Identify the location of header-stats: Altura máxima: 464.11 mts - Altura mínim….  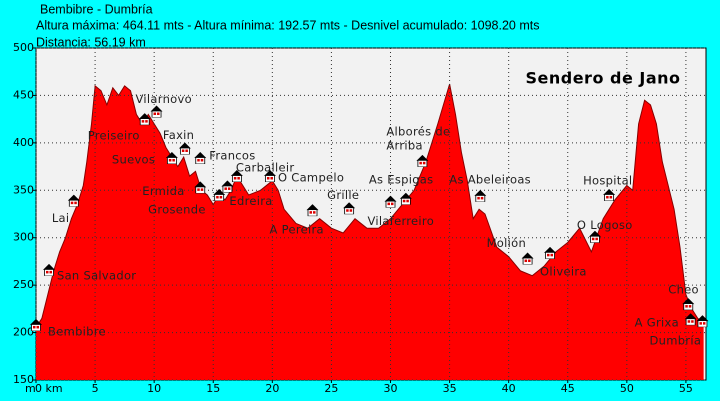
(287, 25).